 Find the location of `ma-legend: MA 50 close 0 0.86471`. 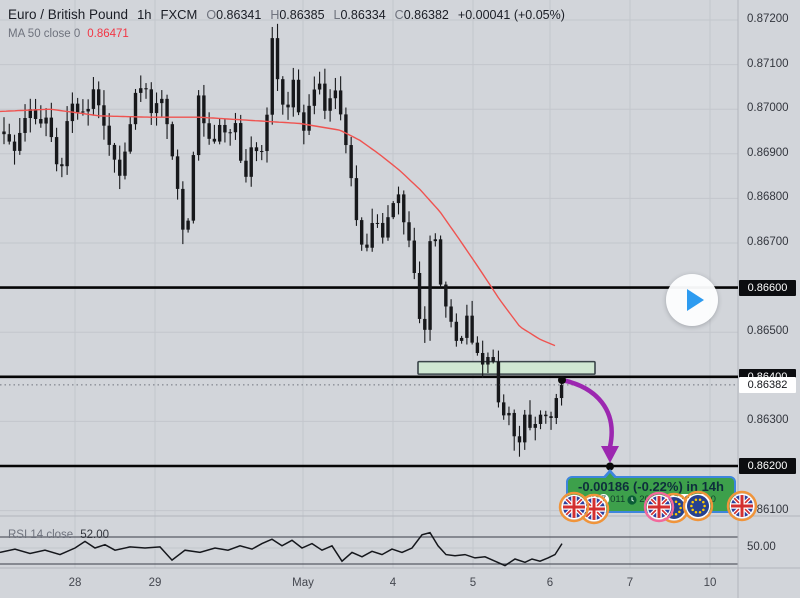

ma-legend: MA 50 close 0 0.86471 is located at coordinates (68, 34).